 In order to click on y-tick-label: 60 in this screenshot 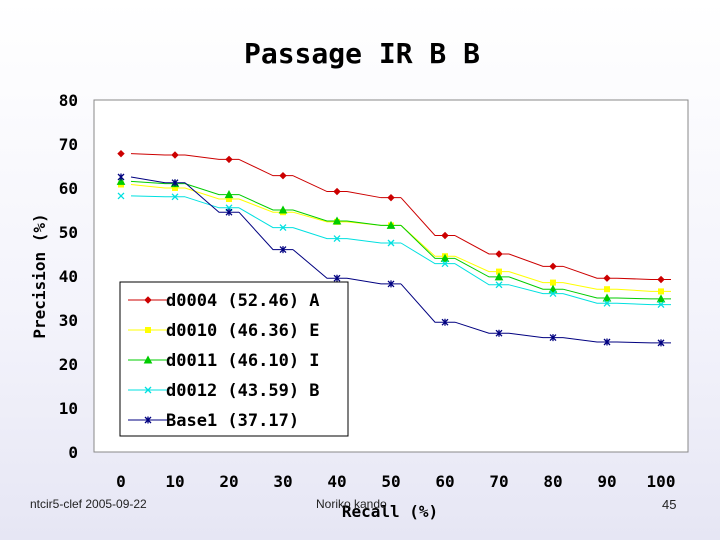, I will do `click(68, 188)`.